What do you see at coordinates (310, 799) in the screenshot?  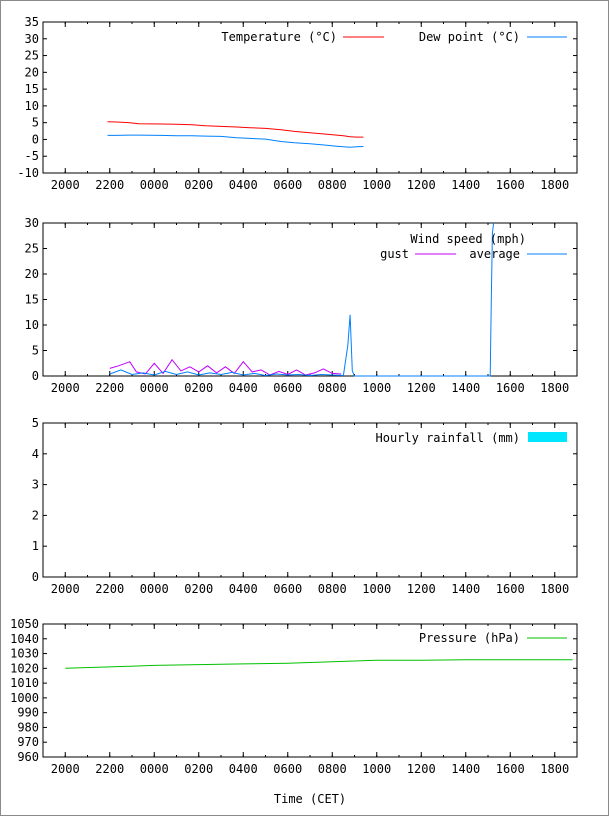 I see `x-axis-label: Time (CET)` at bounding box center [310, 799].